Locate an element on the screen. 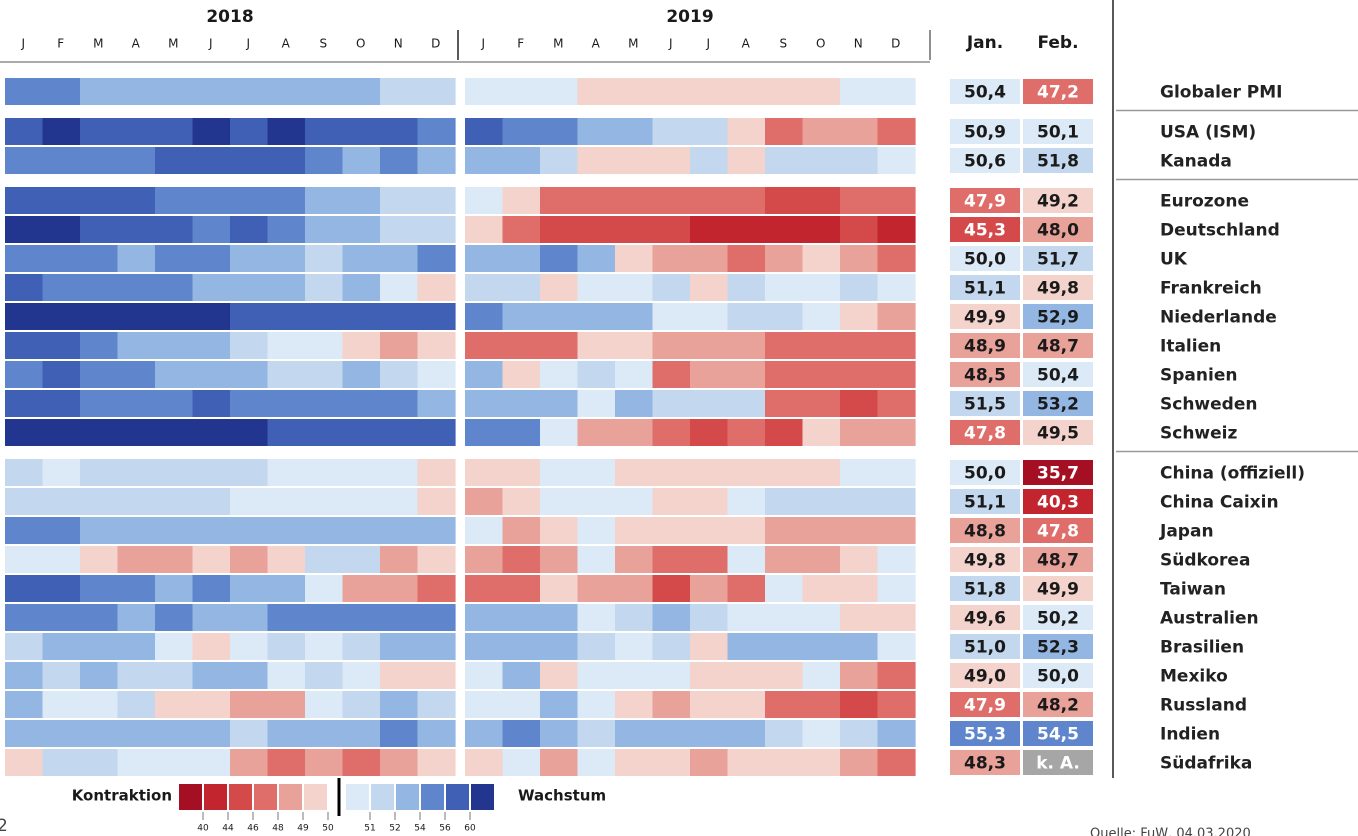 Image resolution: width=1358 pixels, height=836 pixels. legend-swatch is located at coordinates (190, 797).